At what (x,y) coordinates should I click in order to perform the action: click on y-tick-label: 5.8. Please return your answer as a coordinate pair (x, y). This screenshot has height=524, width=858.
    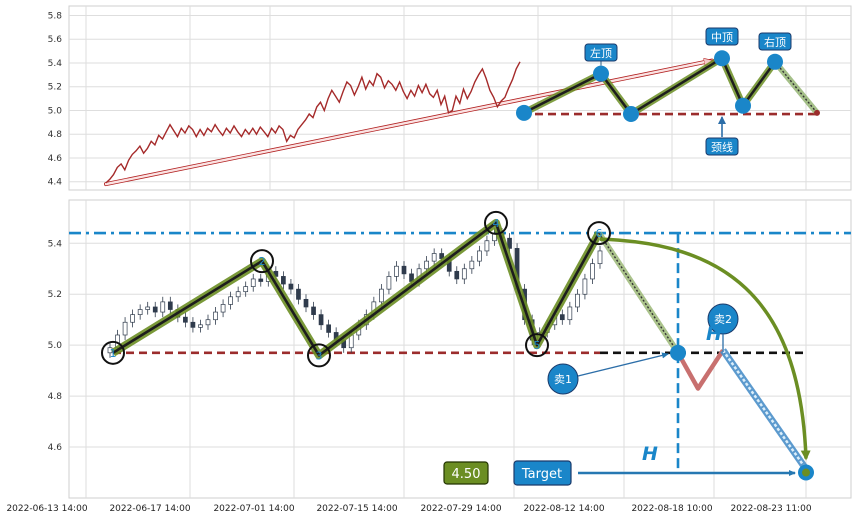
    Looking at the image, I should click on (55, 16).